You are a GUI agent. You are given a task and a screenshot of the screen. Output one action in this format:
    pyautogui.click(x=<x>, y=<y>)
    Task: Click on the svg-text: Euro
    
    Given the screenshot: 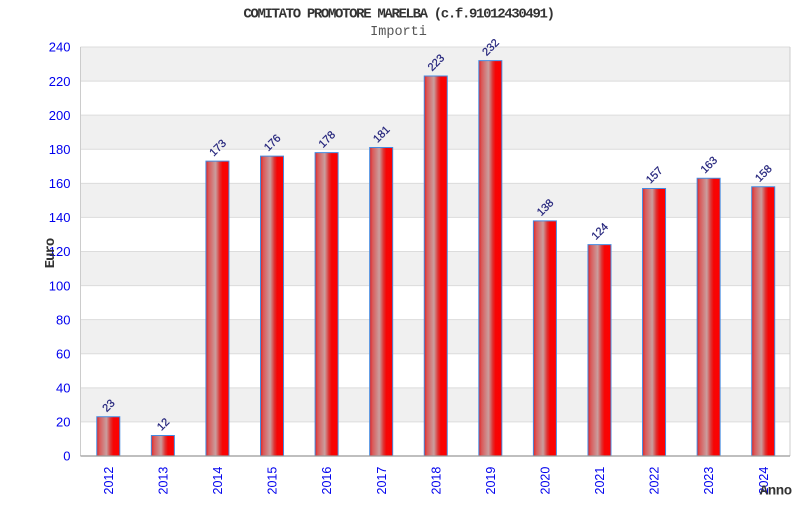 What is the action you would take?
    pyautogui.click(x=51, y=253)
    